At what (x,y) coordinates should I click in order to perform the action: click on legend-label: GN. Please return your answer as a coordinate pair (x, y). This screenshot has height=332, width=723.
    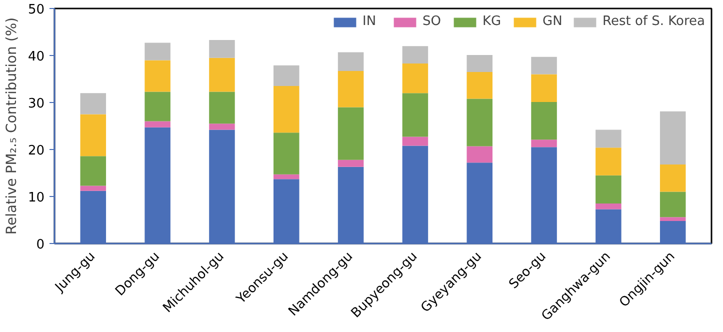
    Looking at the image, I should click on (552, 21).